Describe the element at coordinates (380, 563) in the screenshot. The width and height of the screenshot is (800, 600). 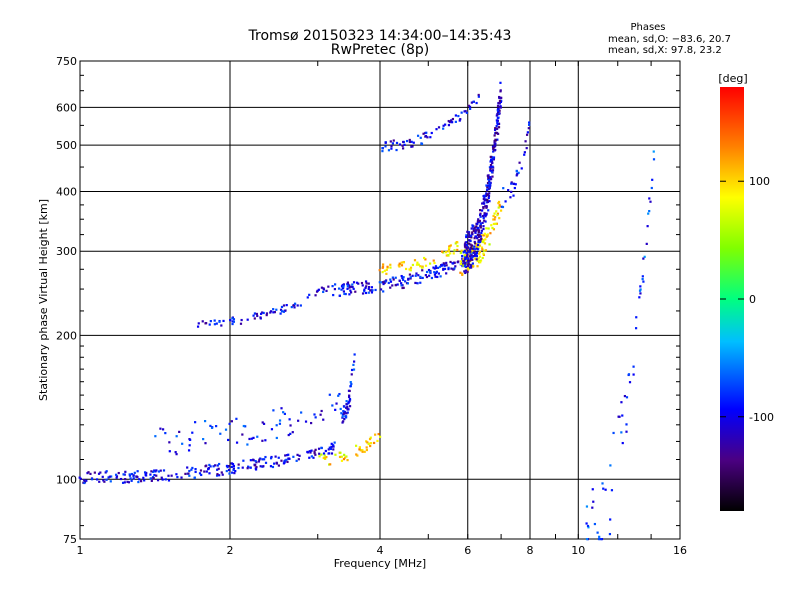
I see `x-axis-label: Frequency [MHz]` at that location.